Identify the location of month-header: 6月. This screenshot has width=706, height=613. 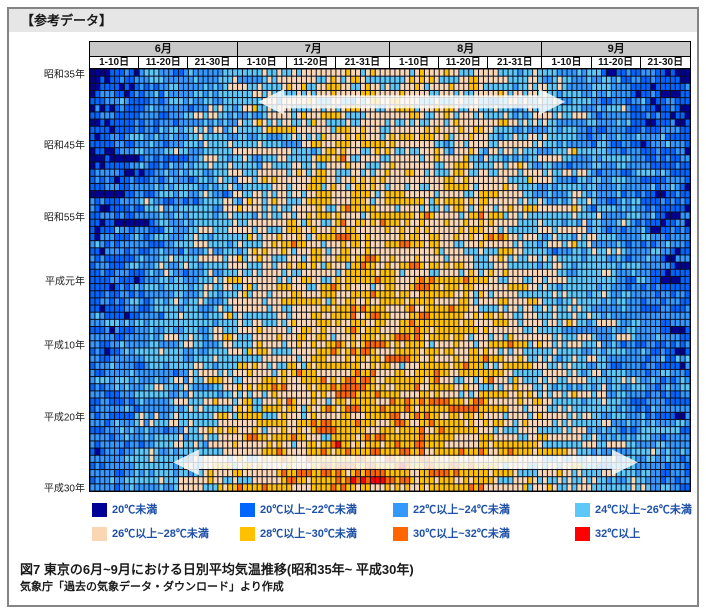
(164, 49).